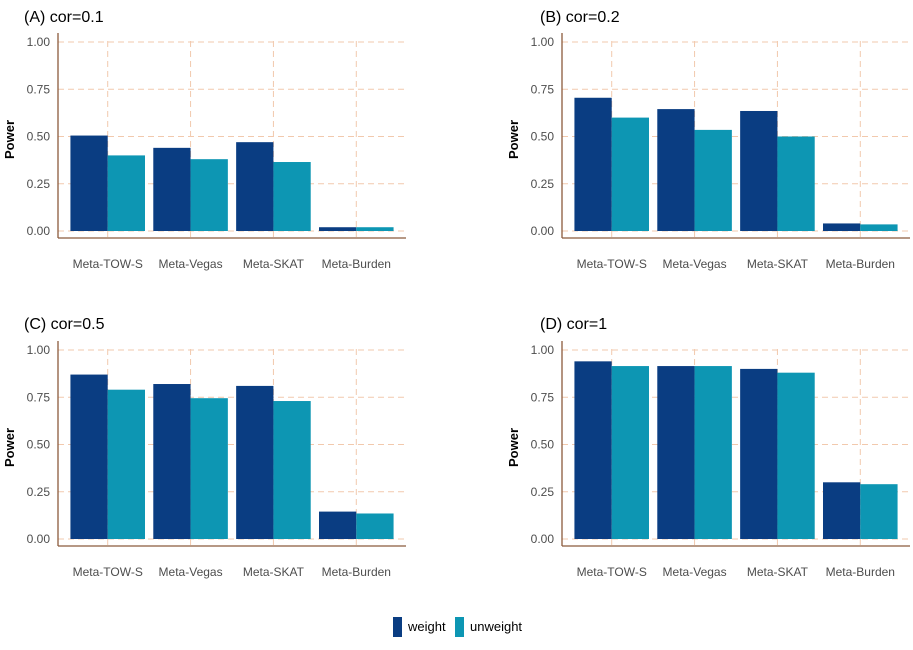 This screenshot has width=913, height=650. What do you see at coordinates (496, 626) in the screenshot?
I see `legend-label-unweight: unweight` at bounding box center [496, 626].